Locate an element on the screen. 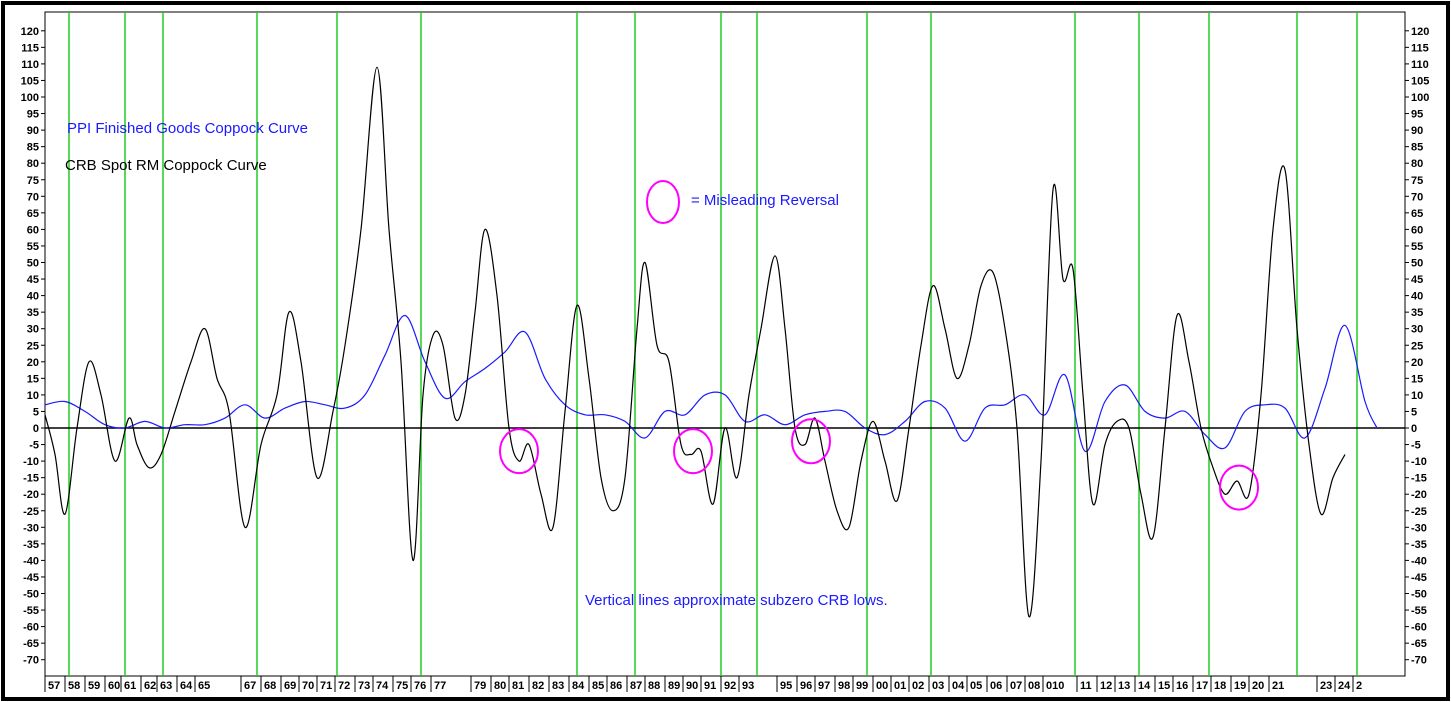 This screenshot has height=702, width=1451. y-tick-label-right: -35 is located at coordinates (1419, 545).